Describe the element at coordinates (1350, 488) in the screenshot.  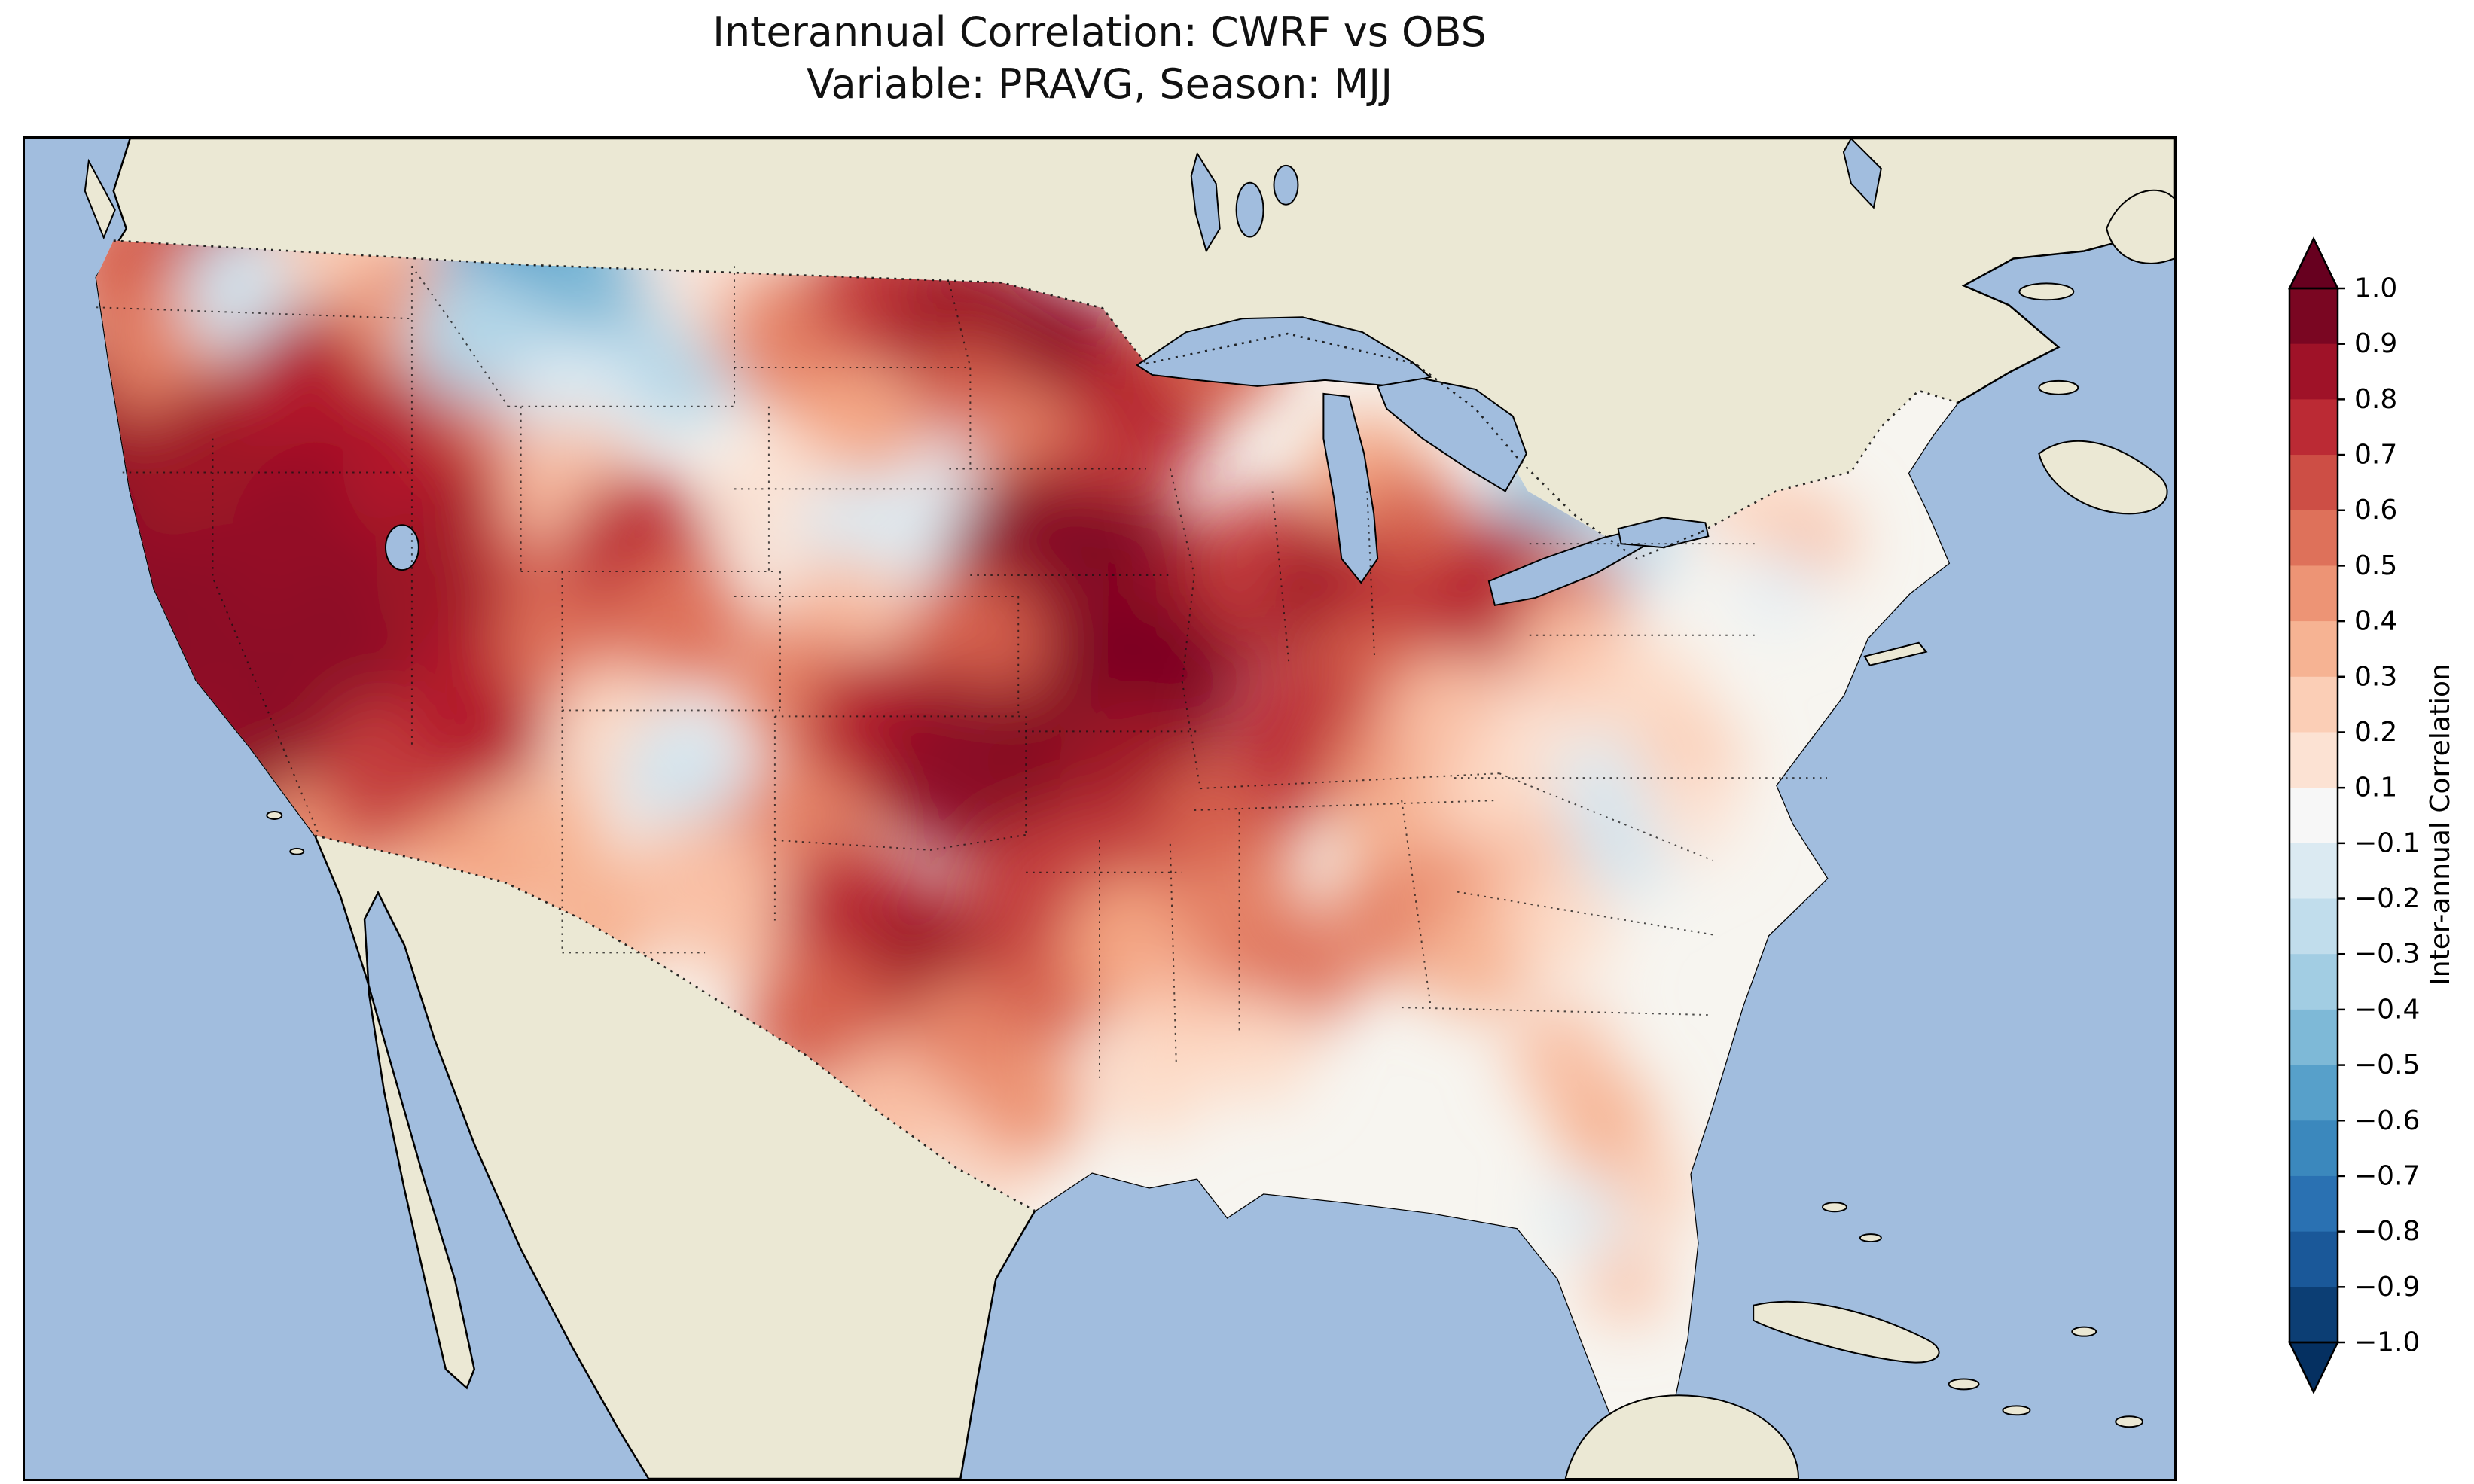
I see `lake-michigan` at that location.